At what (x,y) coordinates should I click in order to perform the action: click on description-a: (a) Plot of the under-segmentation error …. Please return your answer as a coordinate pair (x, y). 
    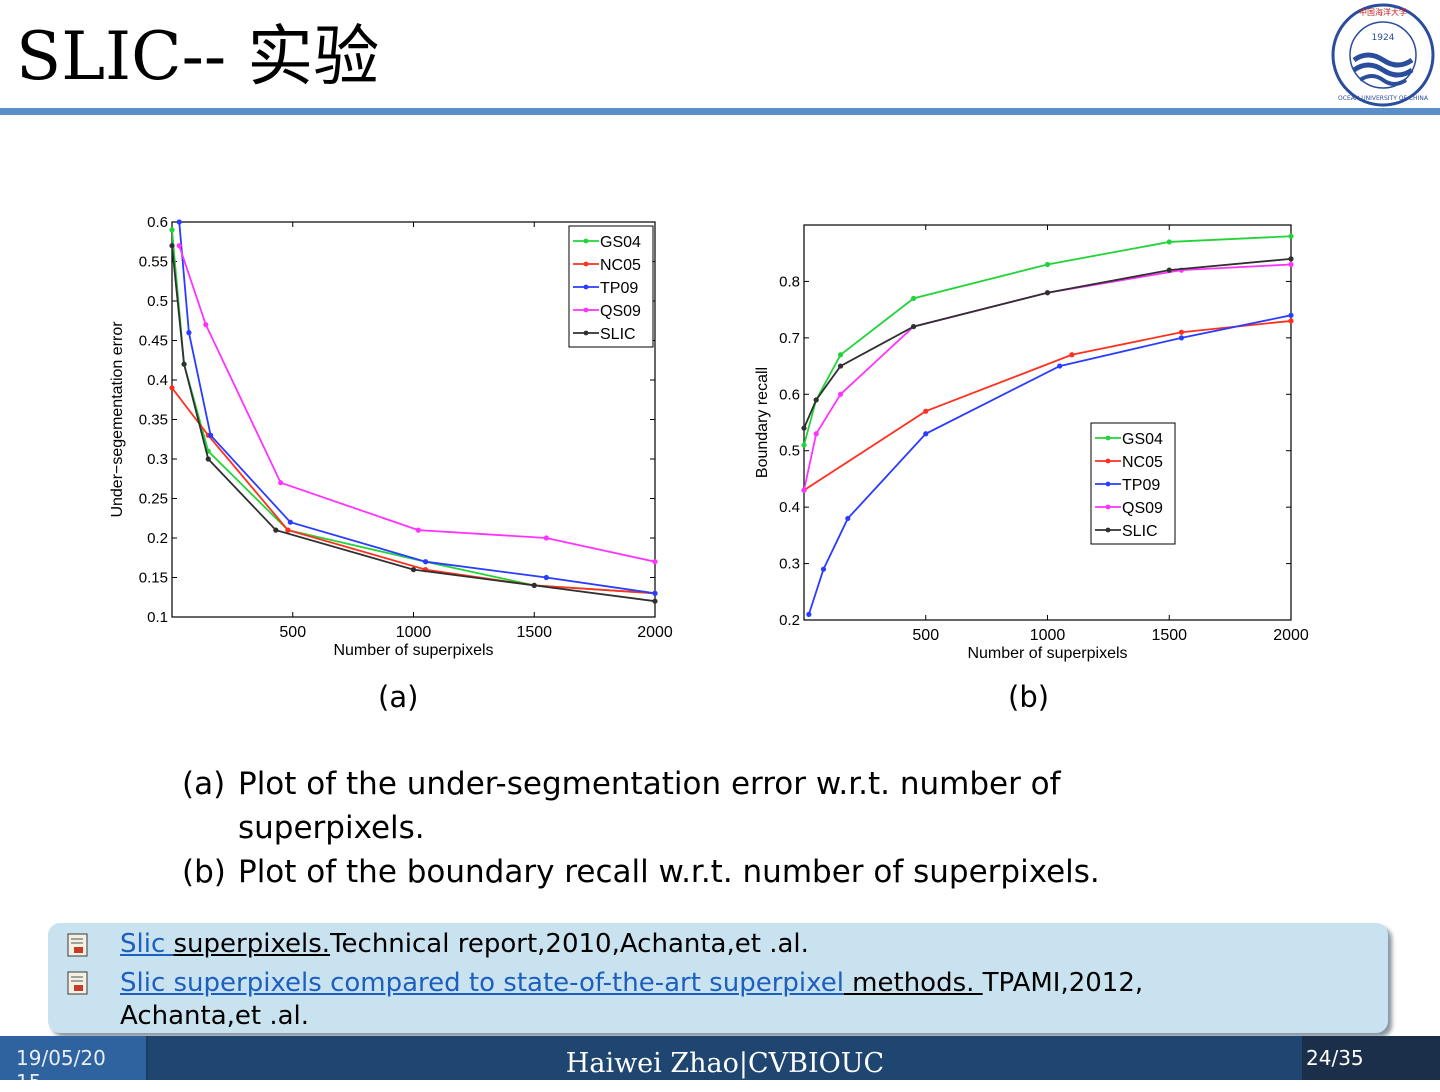
    Looking at the image, I should click on (621, 784).